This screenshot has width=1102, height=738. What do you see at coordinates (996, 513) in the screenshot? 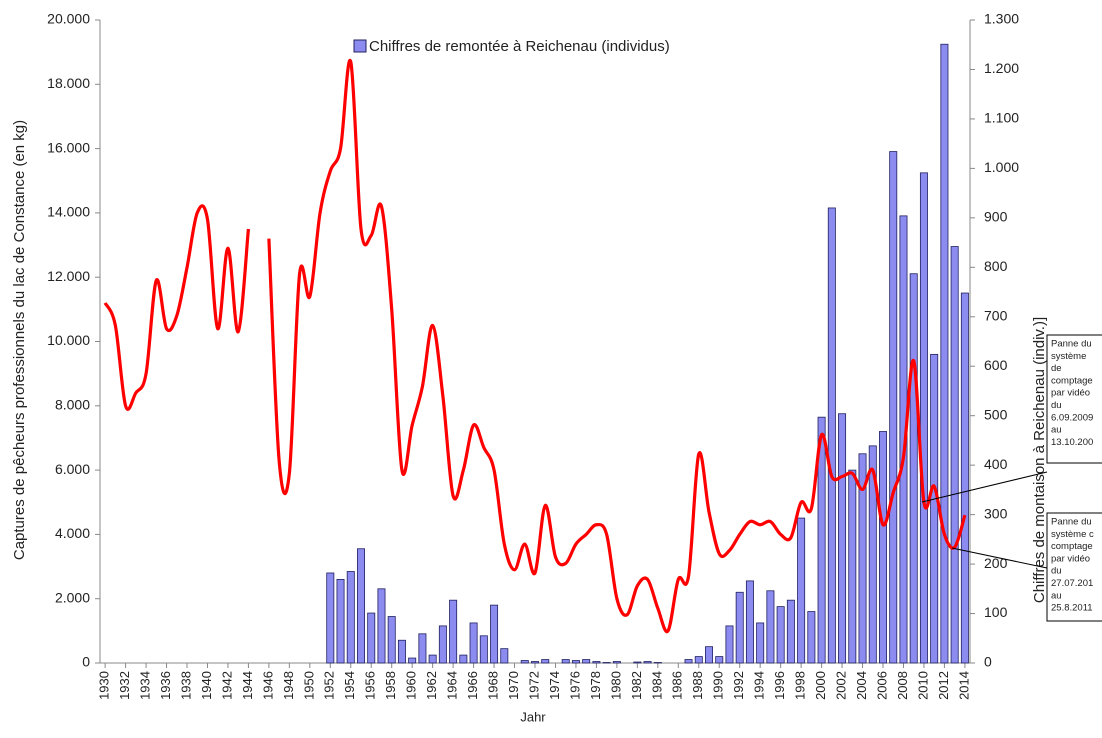
I see `y2-tick-label: 300` at bounding box center [996, 513].